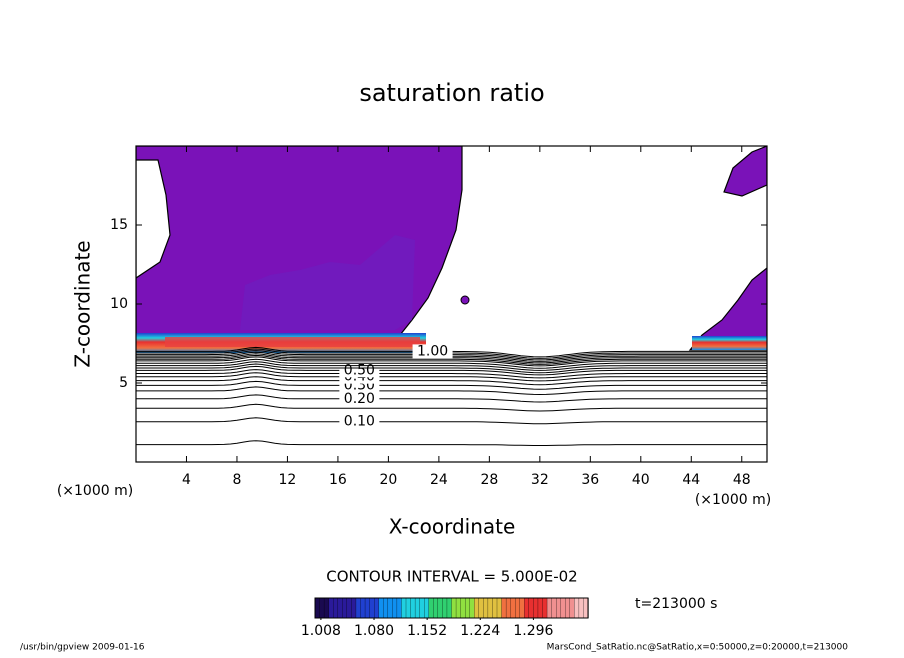 Image resolution: width=904 pixels, height=658 pixels. What do you see at coordinates (676, 604) in the screenshot?
I see `time-label: t=213000 s` at bounding box center [676, 604].